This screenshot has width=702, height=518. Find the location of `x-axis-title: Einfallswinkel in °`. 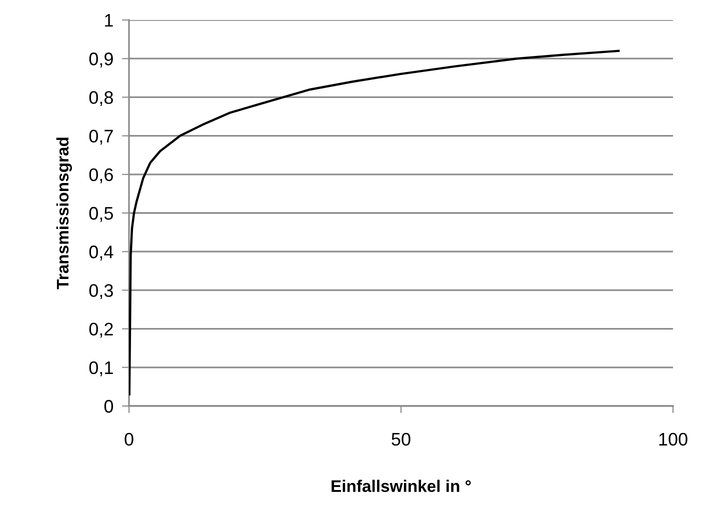

x-axis-title: Einfallswinkel in ° is located at coordinates (401, 486).